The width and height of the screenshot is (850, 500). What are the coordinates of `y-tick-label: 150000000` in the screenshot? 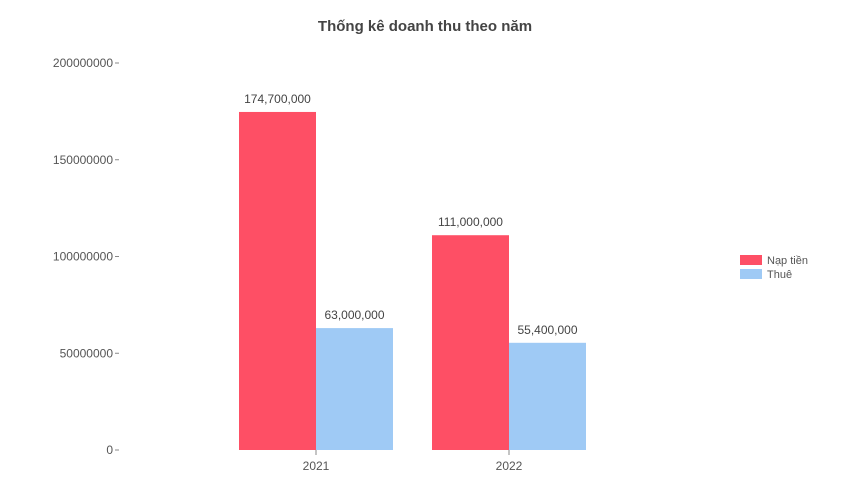 It's located at (83, 160).